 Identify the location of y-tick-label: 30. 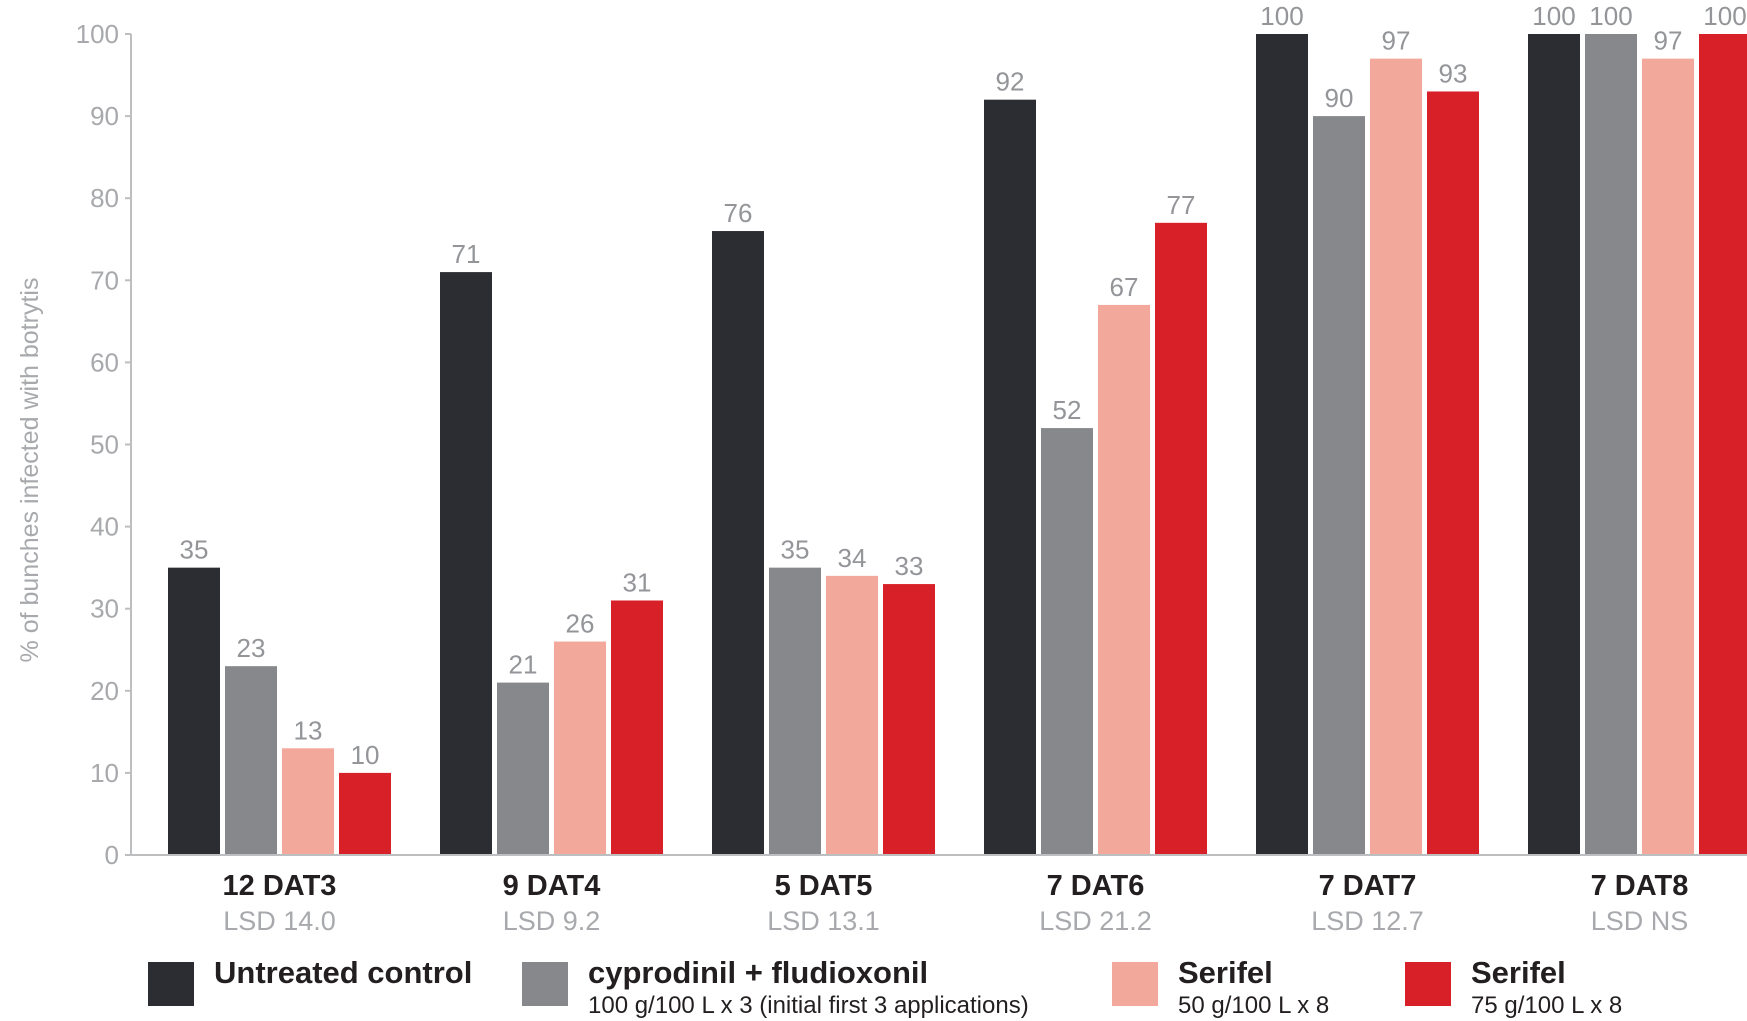
(104, 609).